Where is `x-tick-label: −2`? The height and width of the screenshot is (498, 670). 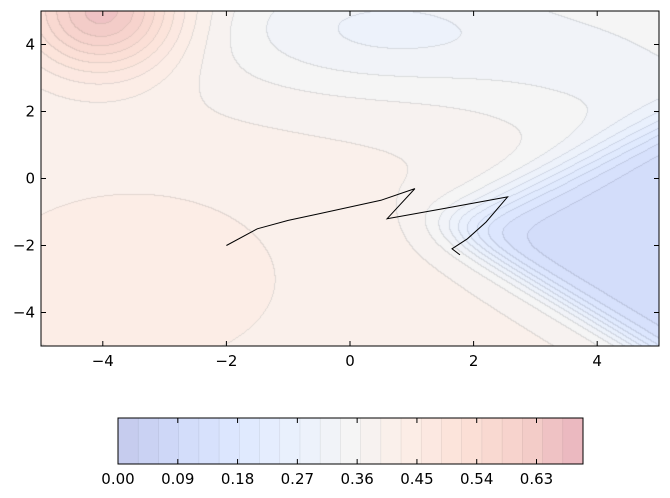 x-tick-label: −2 is located at coordinates (226, 361).